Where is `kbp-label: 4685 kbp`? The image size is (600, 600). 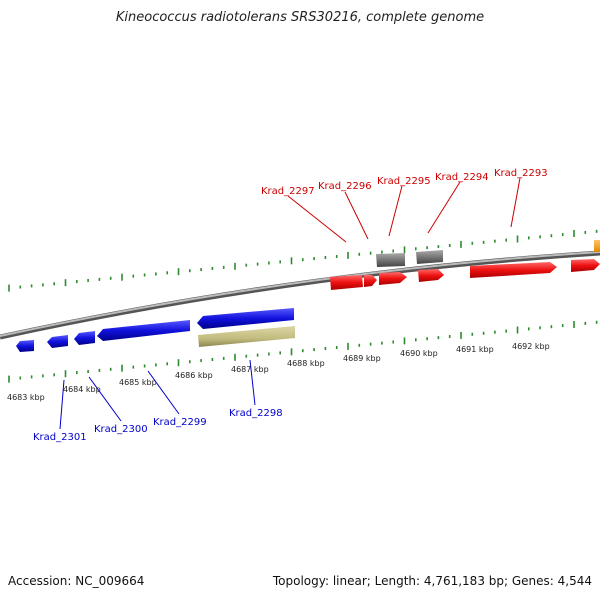 kbp-label: 4685 kbp is located at coordinates (138, 382).